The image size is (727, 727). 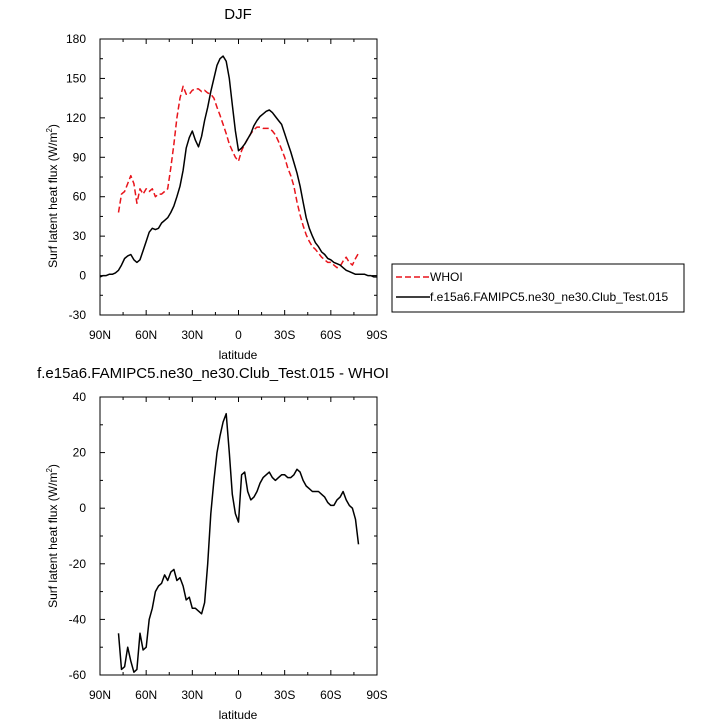 I want to click on bottom-x-tick-label: 90N, so click(x=100, y=695).